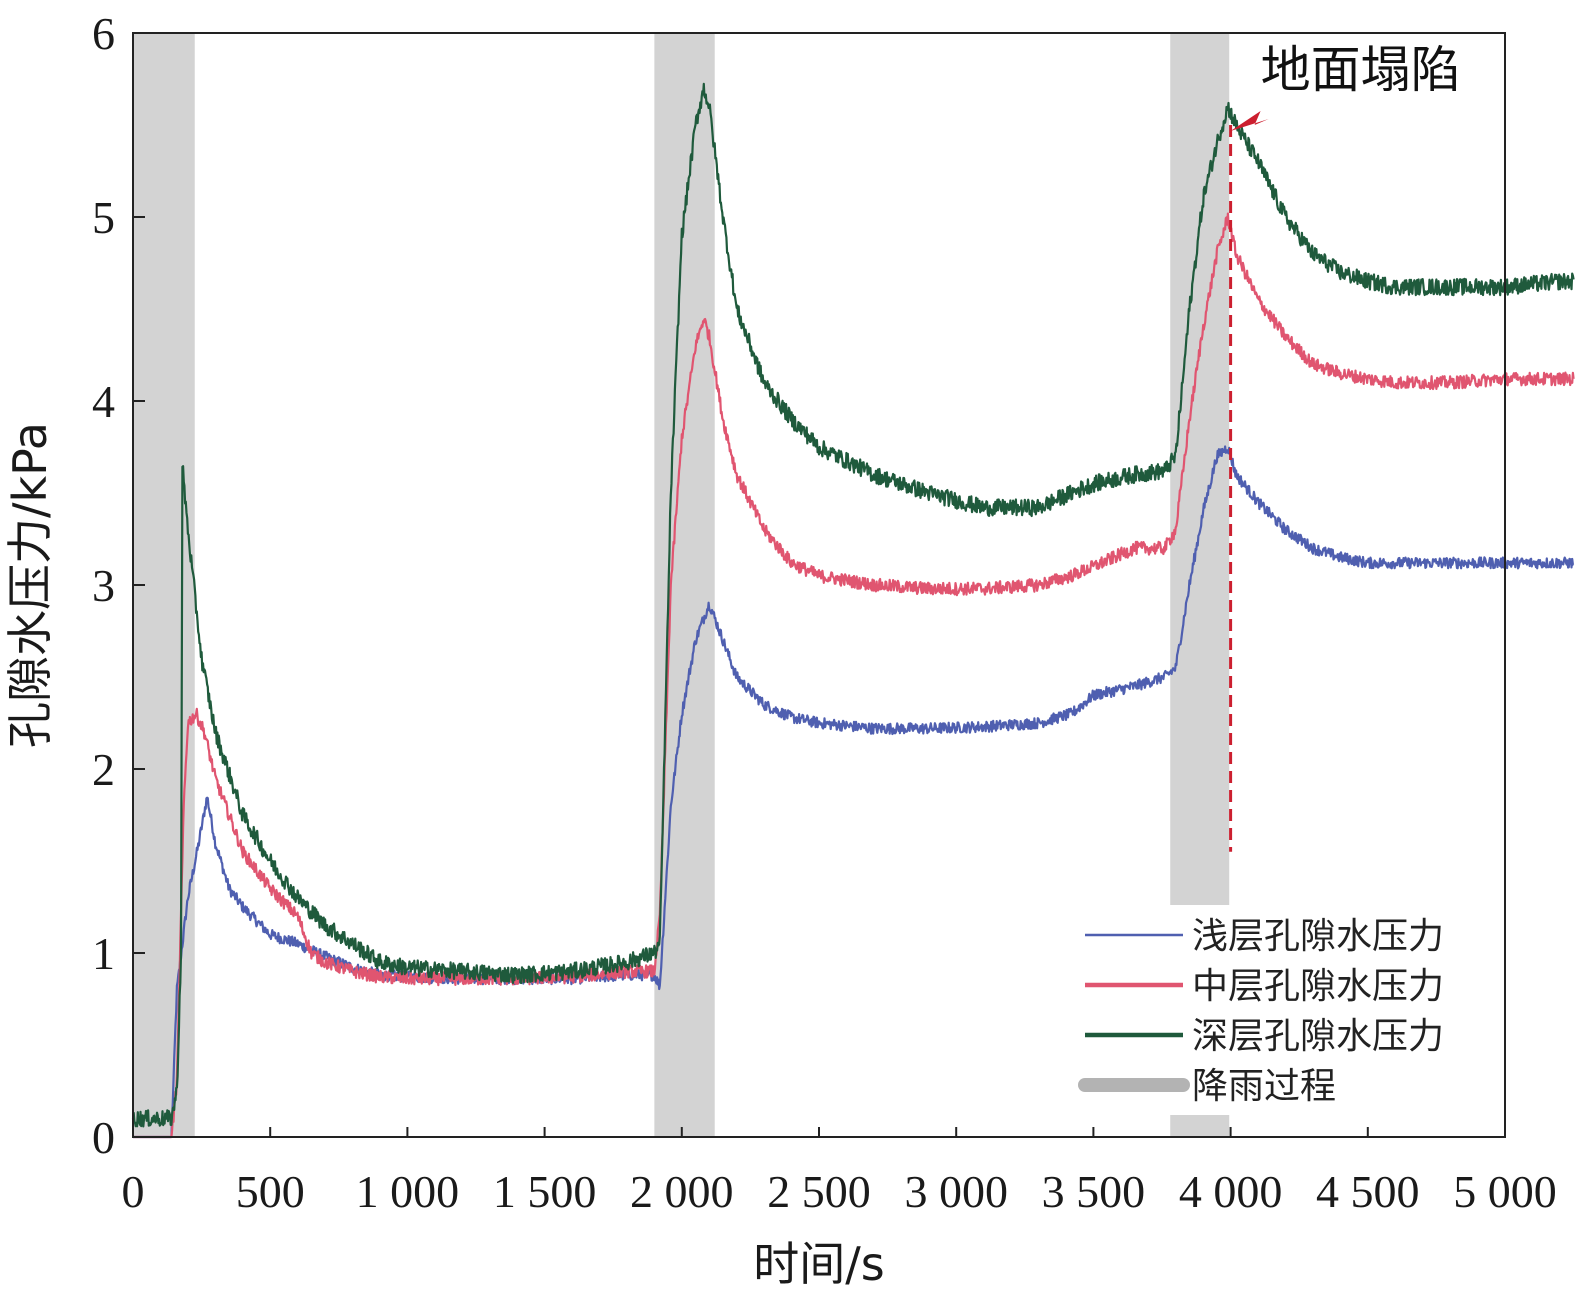 Image resolution: width=1575 pixels, height=1301 pixels. Describe the element at coordinates (103, 769) in the screenshot. I see `y-tick-label: 2` at that location.